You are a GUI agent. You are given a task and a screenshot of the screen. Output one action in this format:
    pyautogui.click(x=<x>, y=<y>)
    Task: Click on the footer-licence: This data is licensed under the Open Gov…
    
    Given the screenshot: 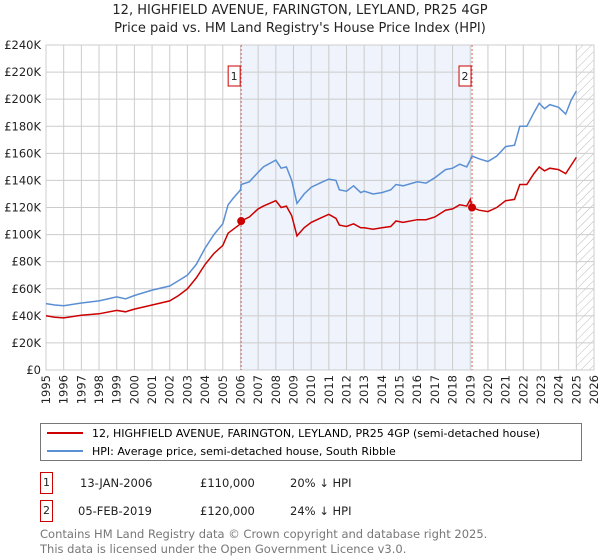 What is the action you would take?
    pyautogui.click(x=223, y=549)
    